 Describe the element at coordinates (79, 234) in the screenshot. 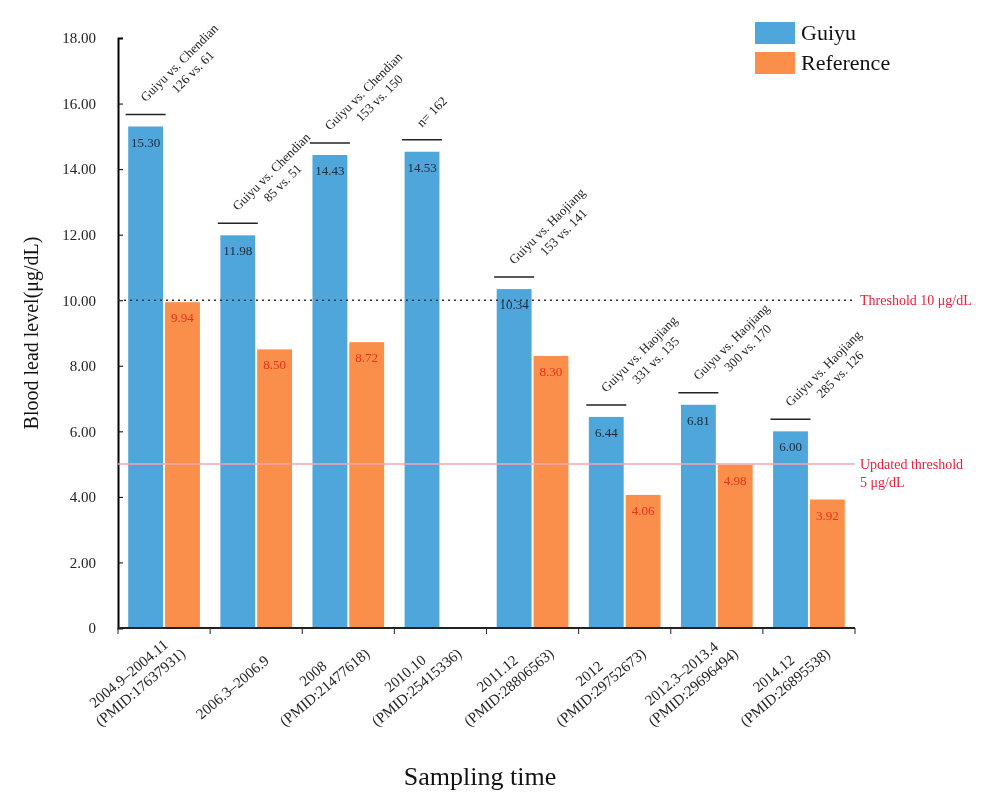

I see `y-tick-label: 12.00` at that location.